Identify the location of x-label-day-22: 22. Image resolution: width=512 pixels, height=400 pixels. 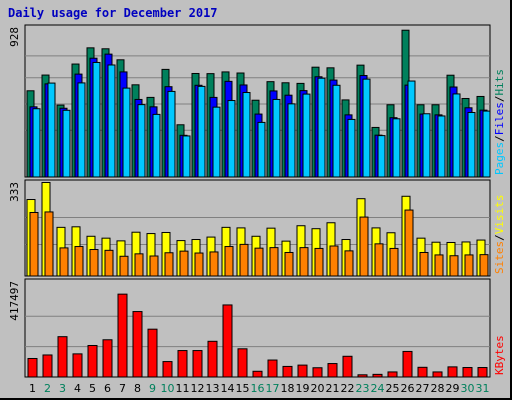
(348, 388).